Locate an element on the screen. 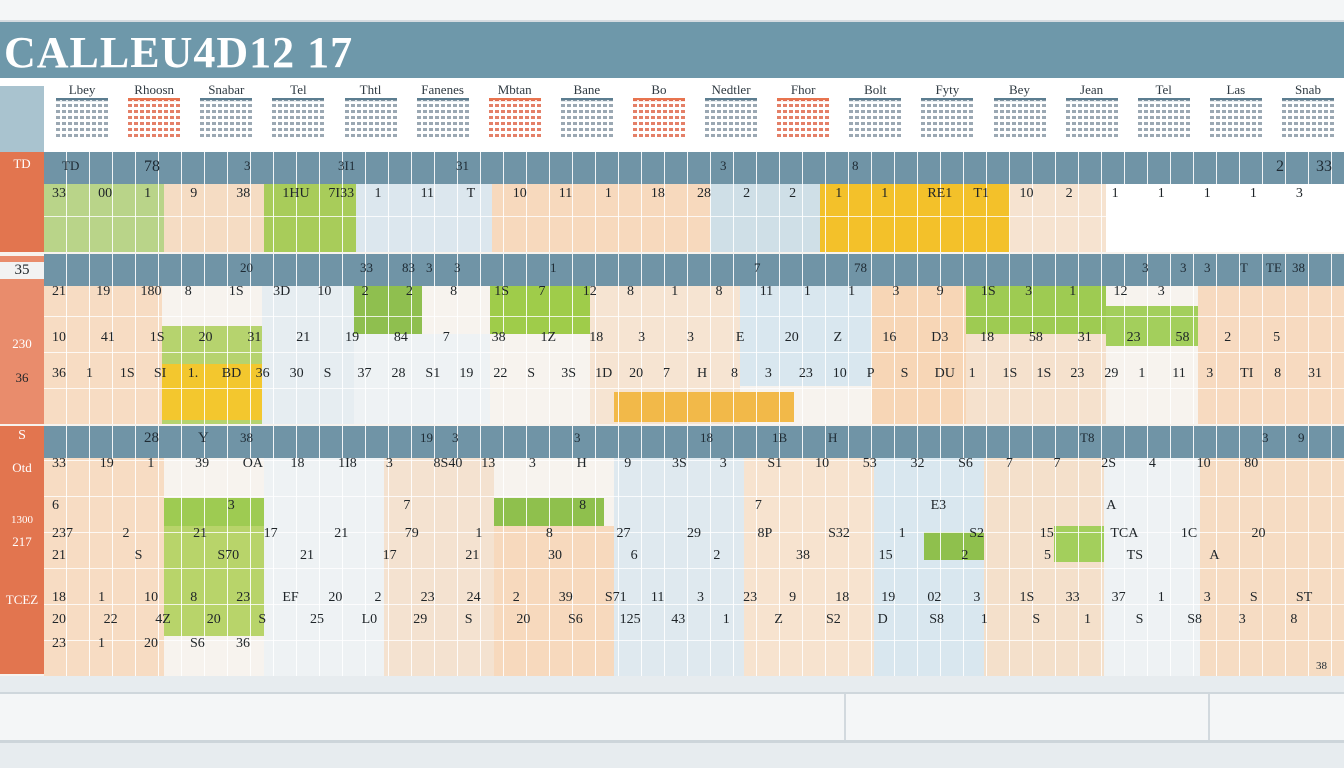 The image size is (1344, 768). day-number: 29 is located at coordinates (420, 619).